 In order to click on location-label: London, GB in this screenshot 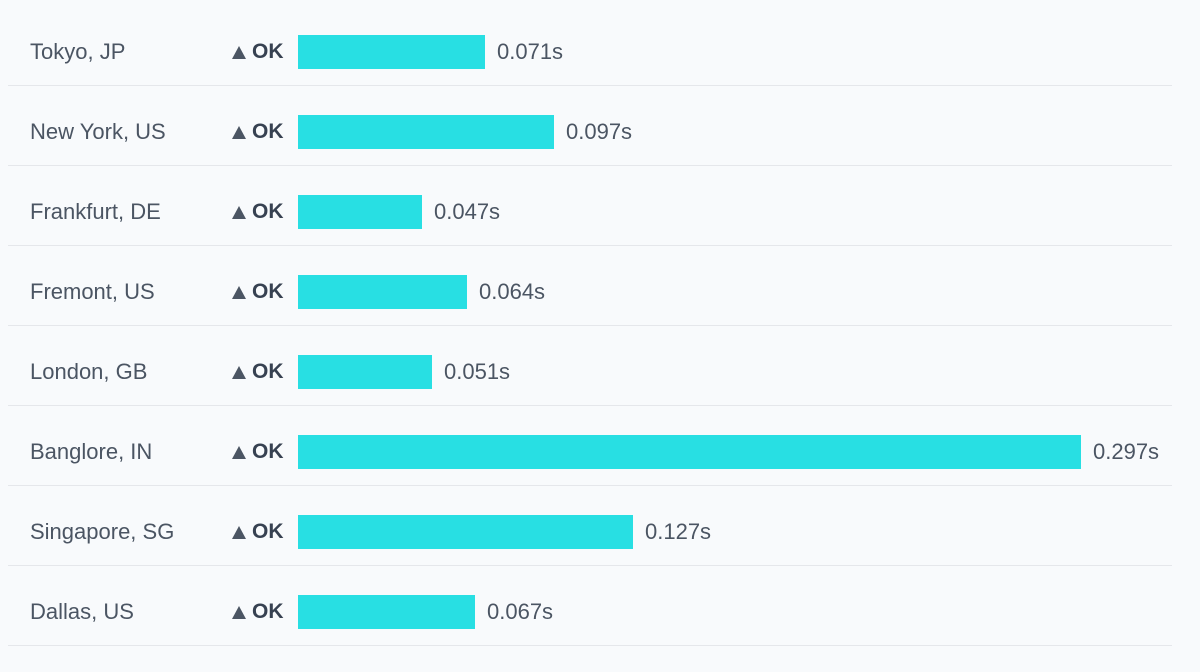, I will do `click(89, 371)`.